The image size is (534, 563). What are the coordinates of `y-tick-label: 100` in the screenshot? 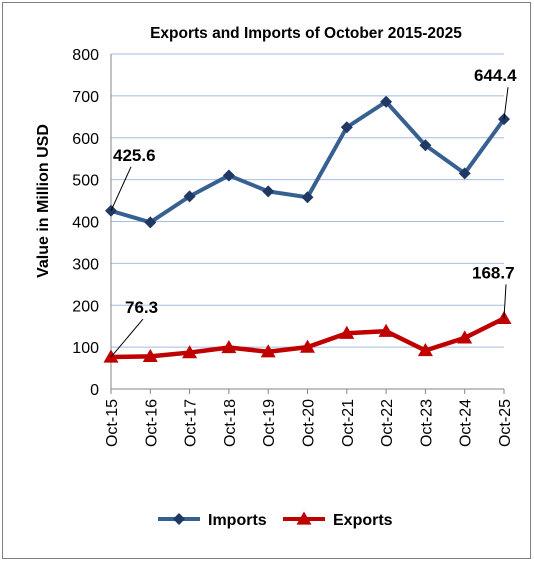 It's located at (85, 348).